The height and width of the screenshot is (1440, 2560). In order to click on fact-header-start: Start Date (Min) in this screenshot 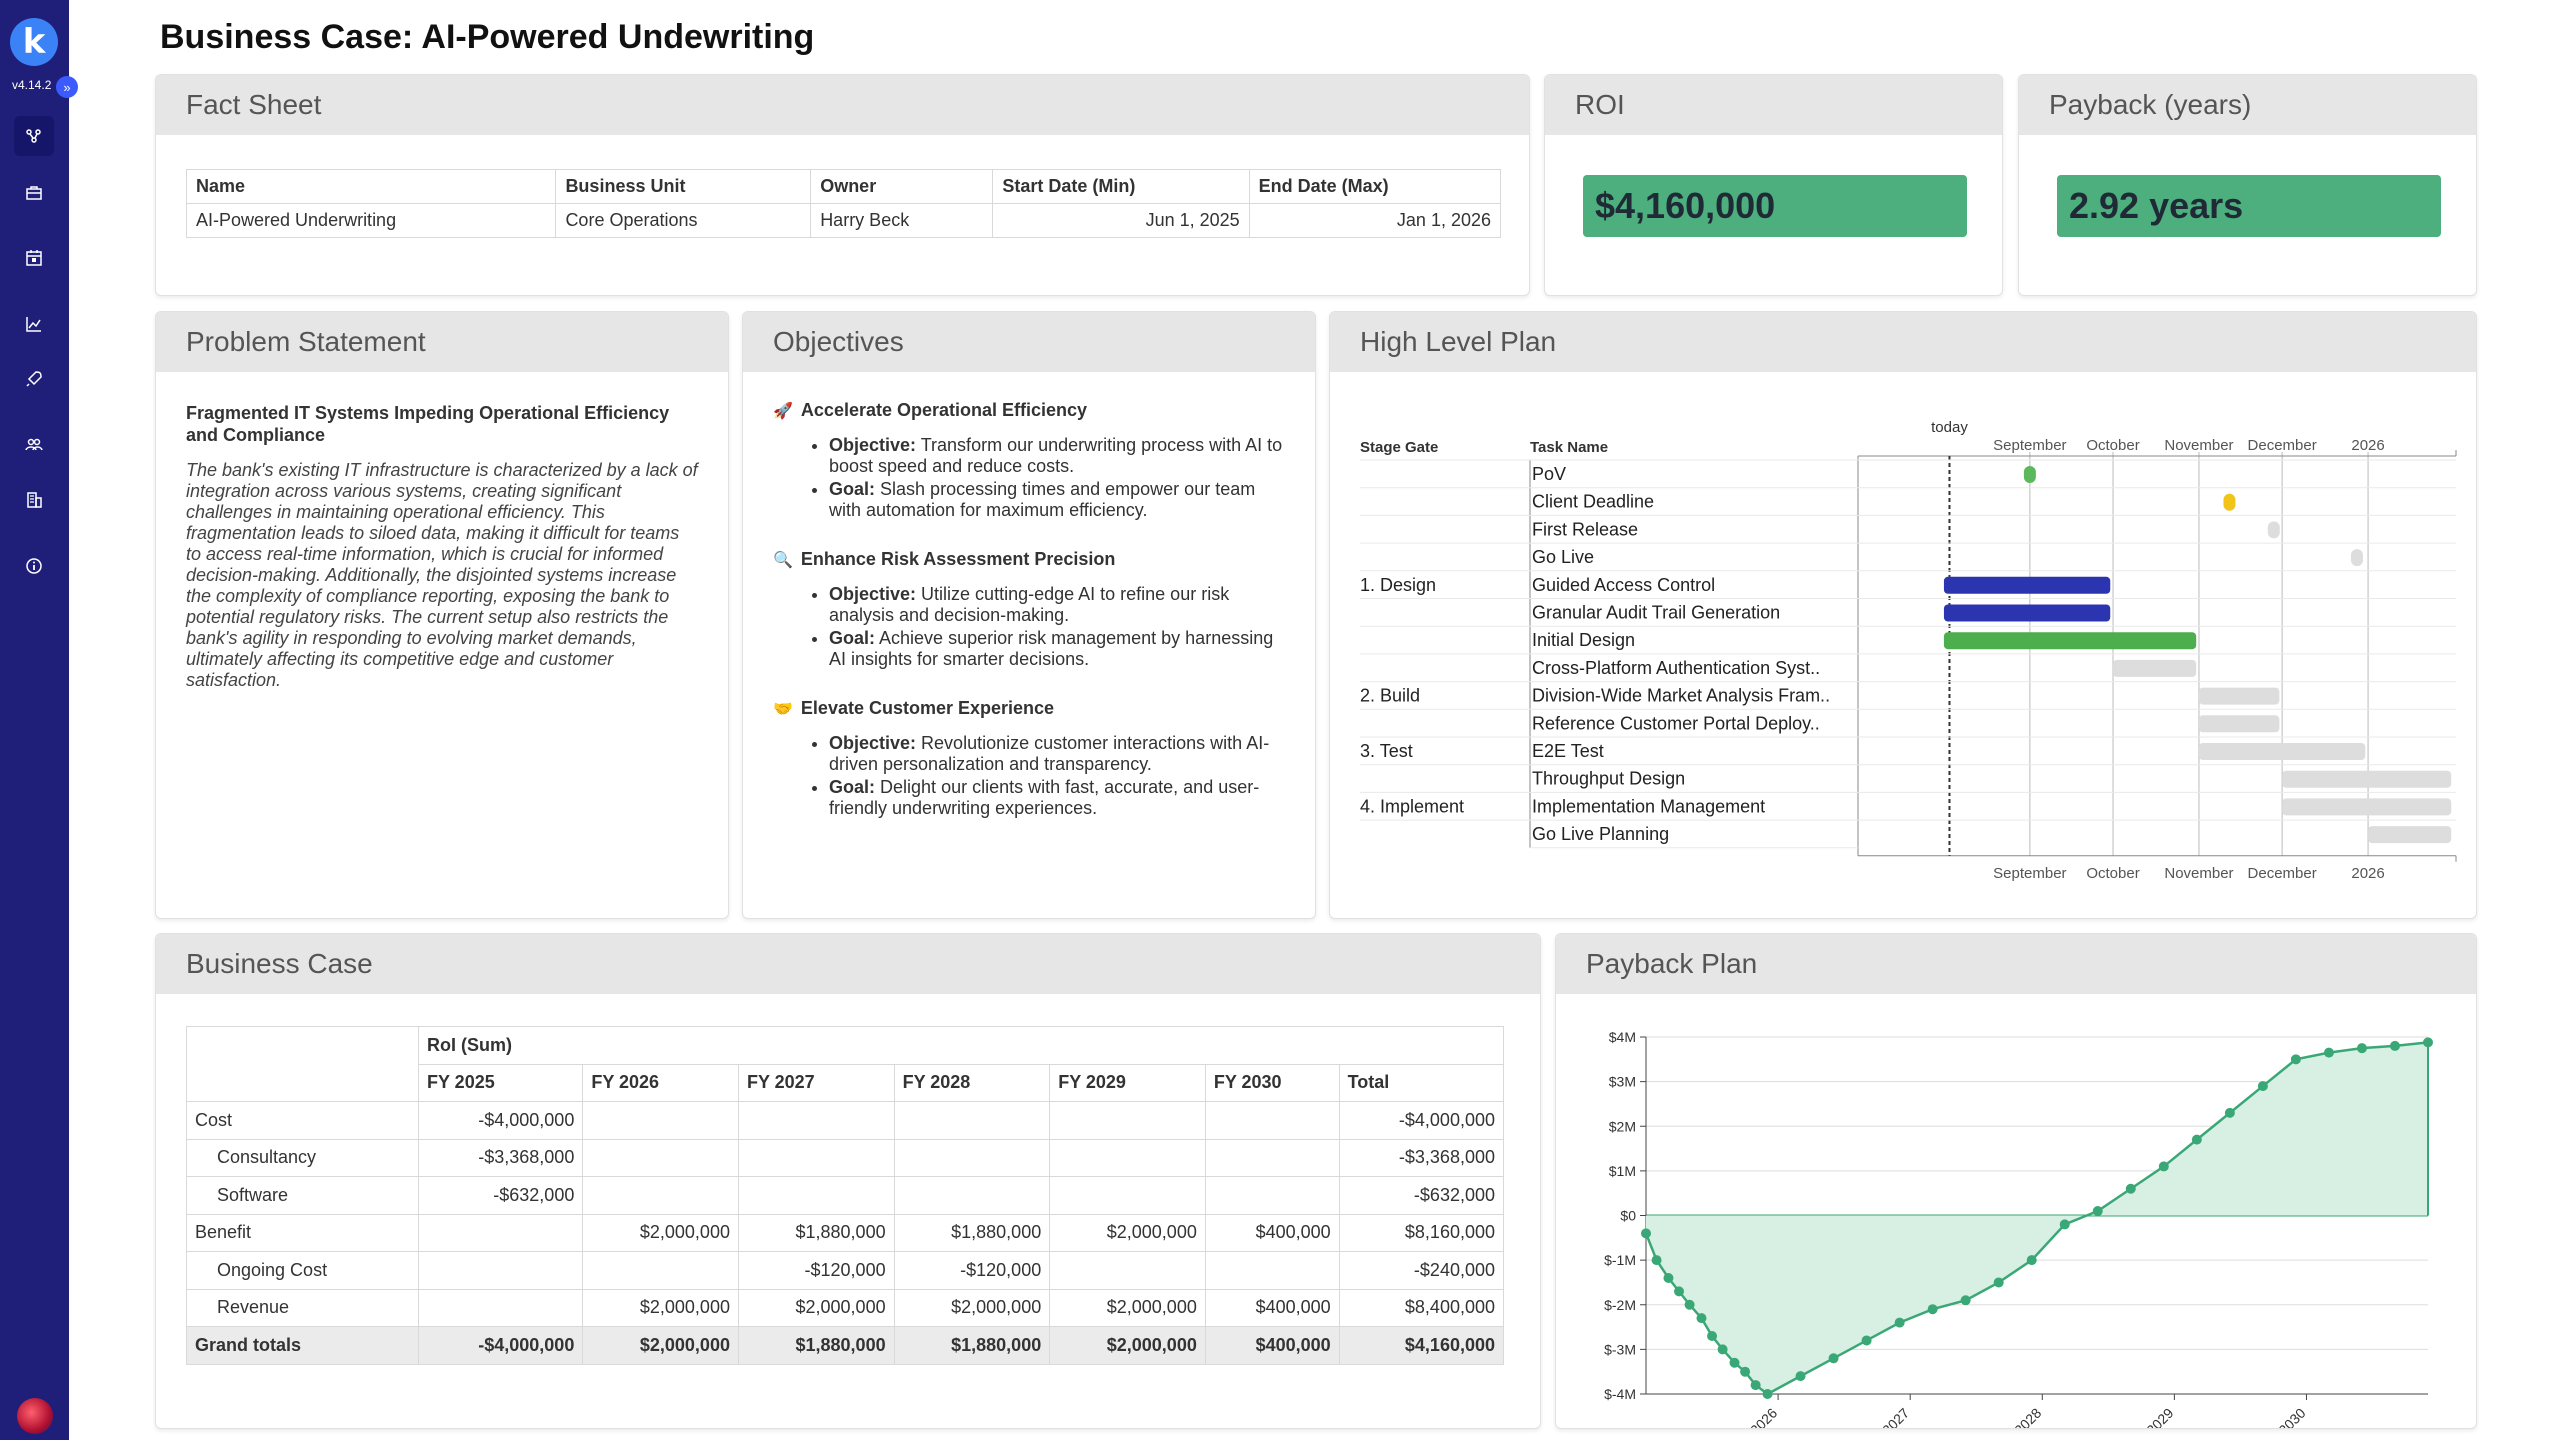, I will do `click(1121, 186)`.